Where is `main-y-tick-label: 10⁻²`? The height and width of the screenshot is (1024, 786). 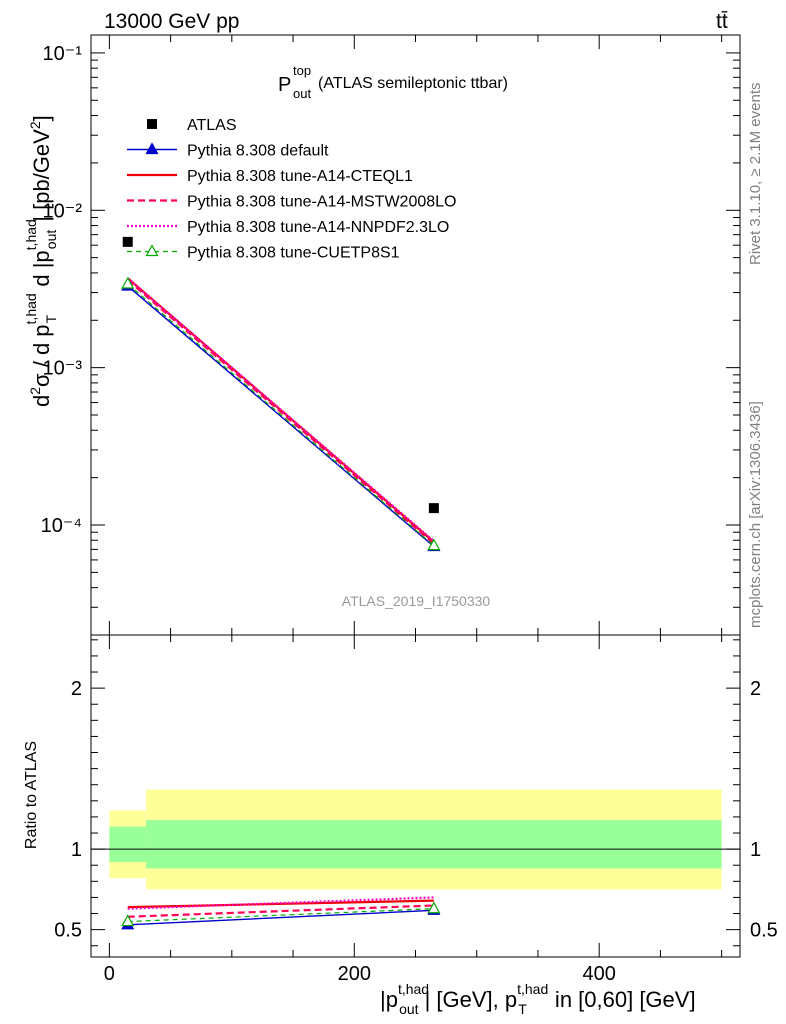 main-y-tick-label: 10⁻² is located at coordinates (63, 211).